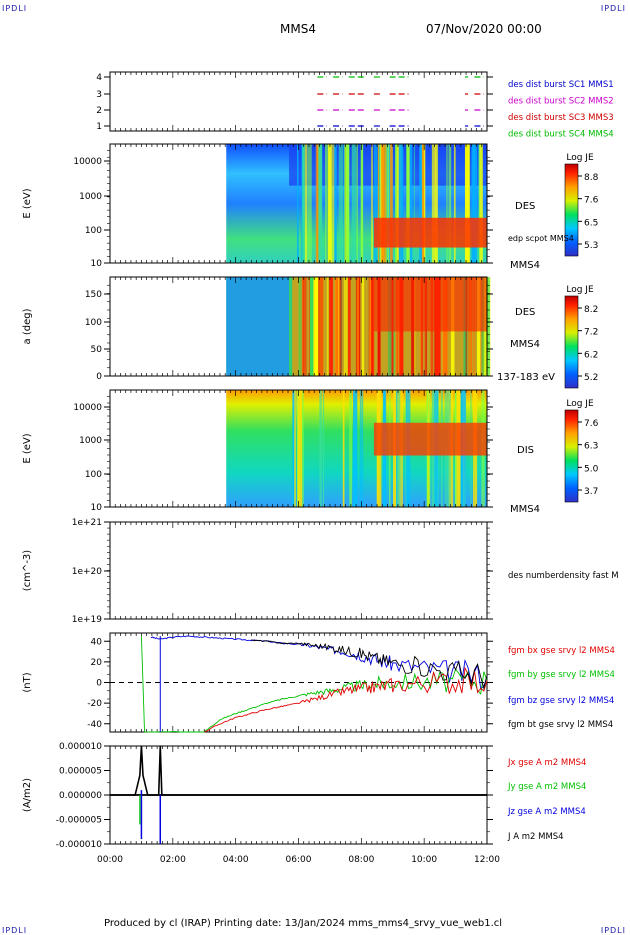  What do you see at coordinates (87, 572) in the screenshot?
I see `y-tick-label: 1e+20` at bounding box center [87, 572].